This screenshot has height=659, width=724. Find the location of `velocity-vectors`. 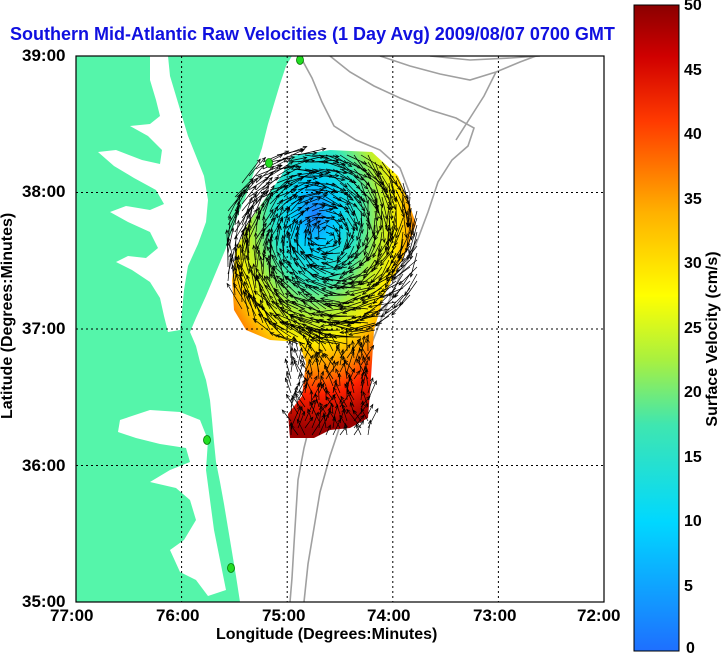

velocity-vectors is located at coordinates (321, 291).